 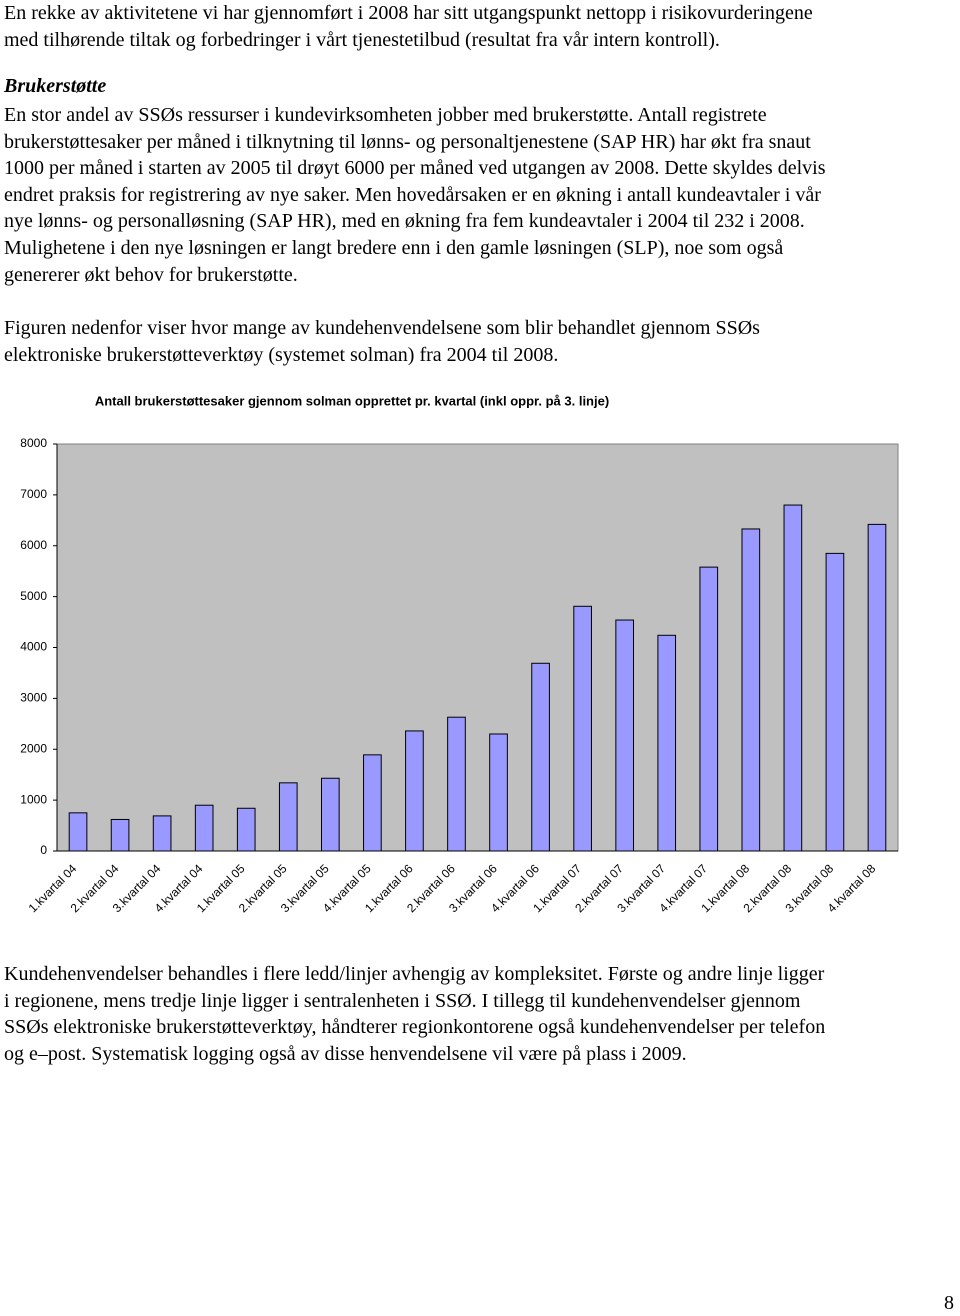 I want to click on text-line: genererer økt behov for brukerstøtte., so click(x=151, y=274).